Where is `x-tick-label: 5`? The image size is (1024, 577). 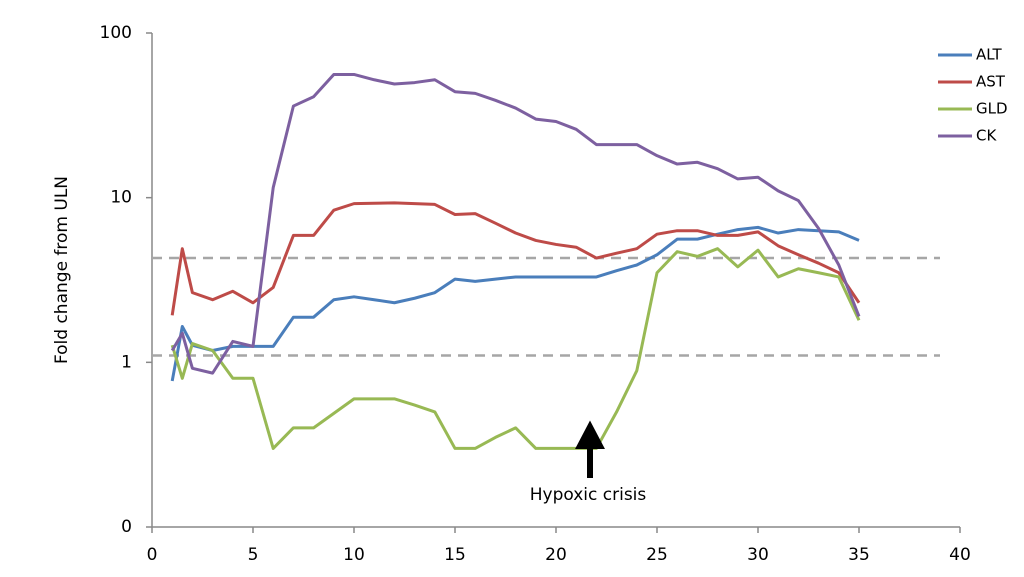 x-tick-label: 5 is located at coordinates (253, 555).